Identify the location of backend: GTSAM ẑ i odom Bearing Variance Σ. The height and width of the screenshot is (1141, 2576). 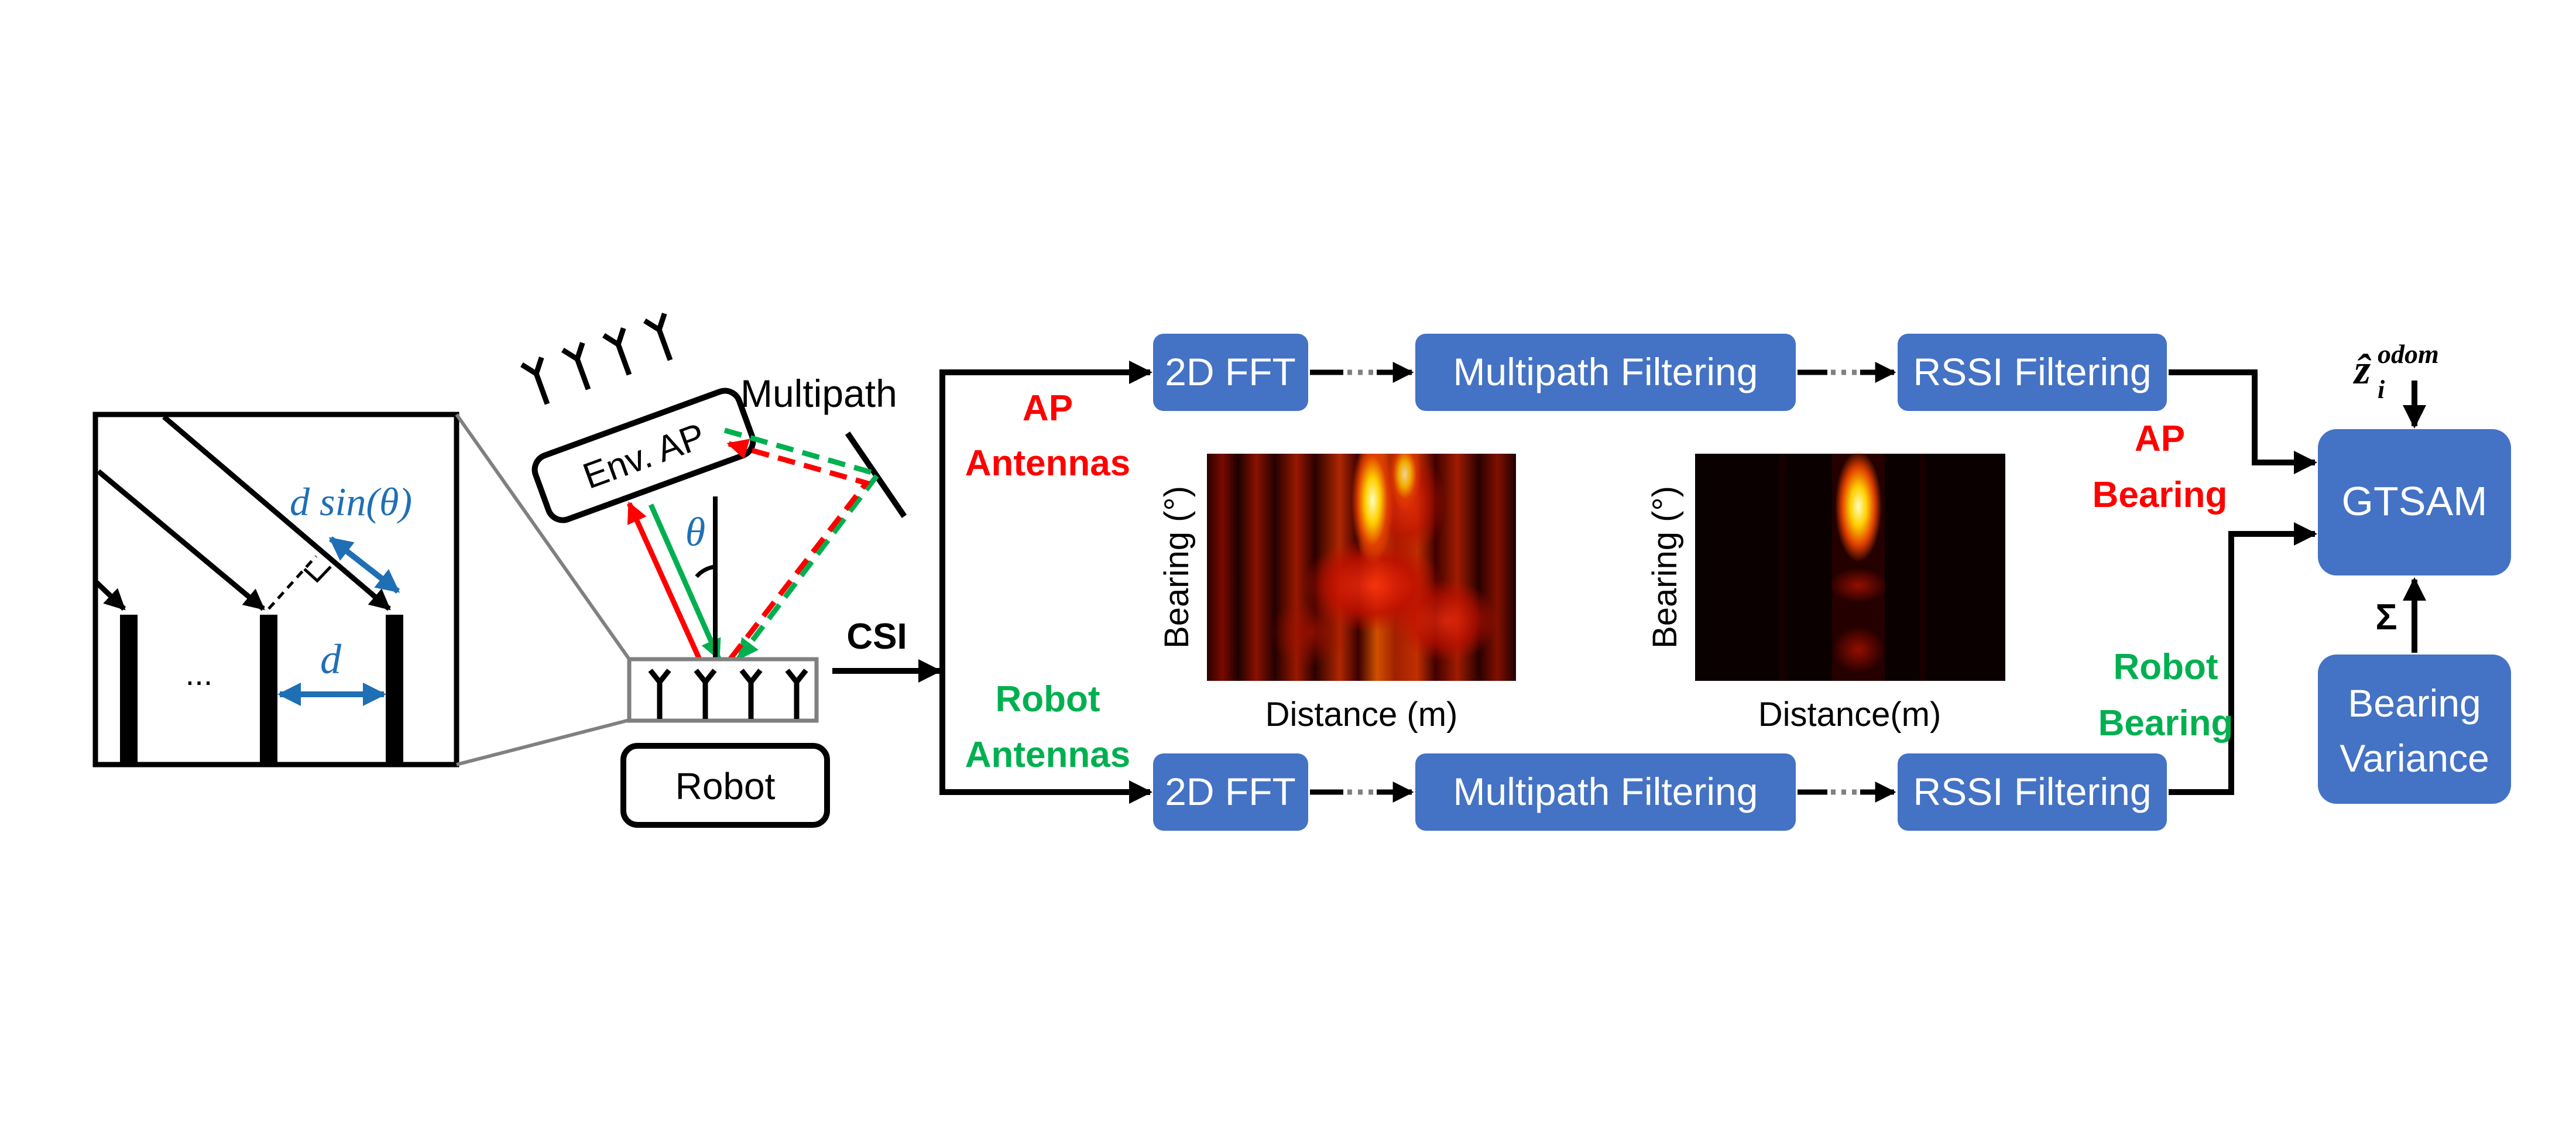
(2414, 571).